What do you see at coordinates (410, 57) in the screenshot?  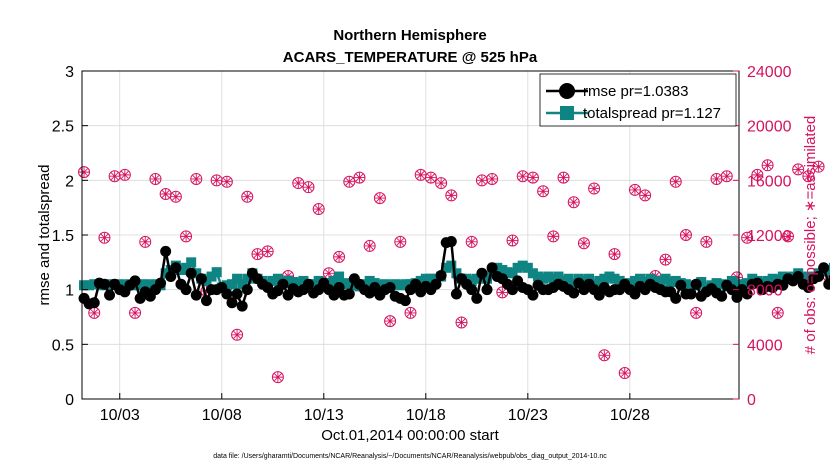 I see `chart-title-line2: ACARS_TEMPERATURE @ 525 hPa` at bounding box center [410, 57].